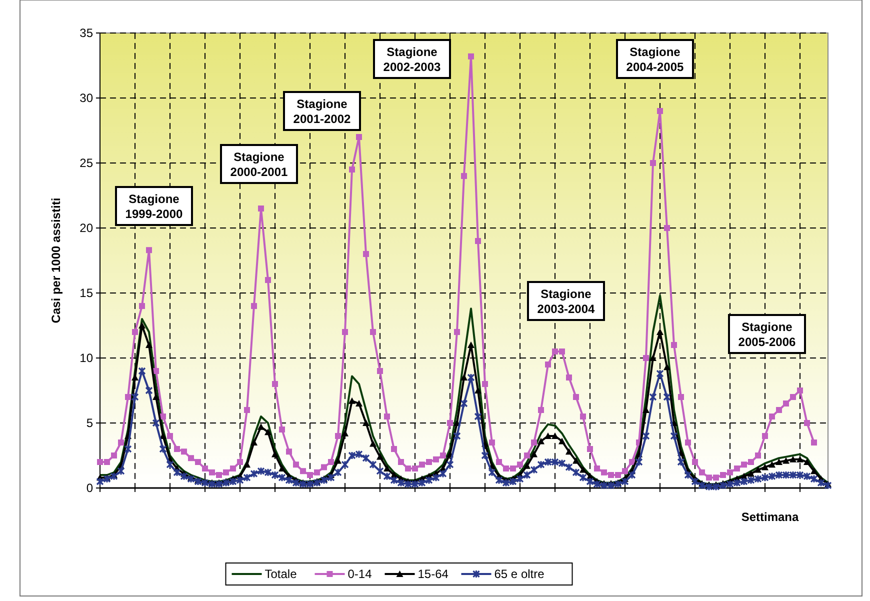 This screenshot has height=601, width=870. Describe the element at coordinates (56, 261) in the screenshot. I see `y-axis-title: Casi per 1000 assistiti` at that location.